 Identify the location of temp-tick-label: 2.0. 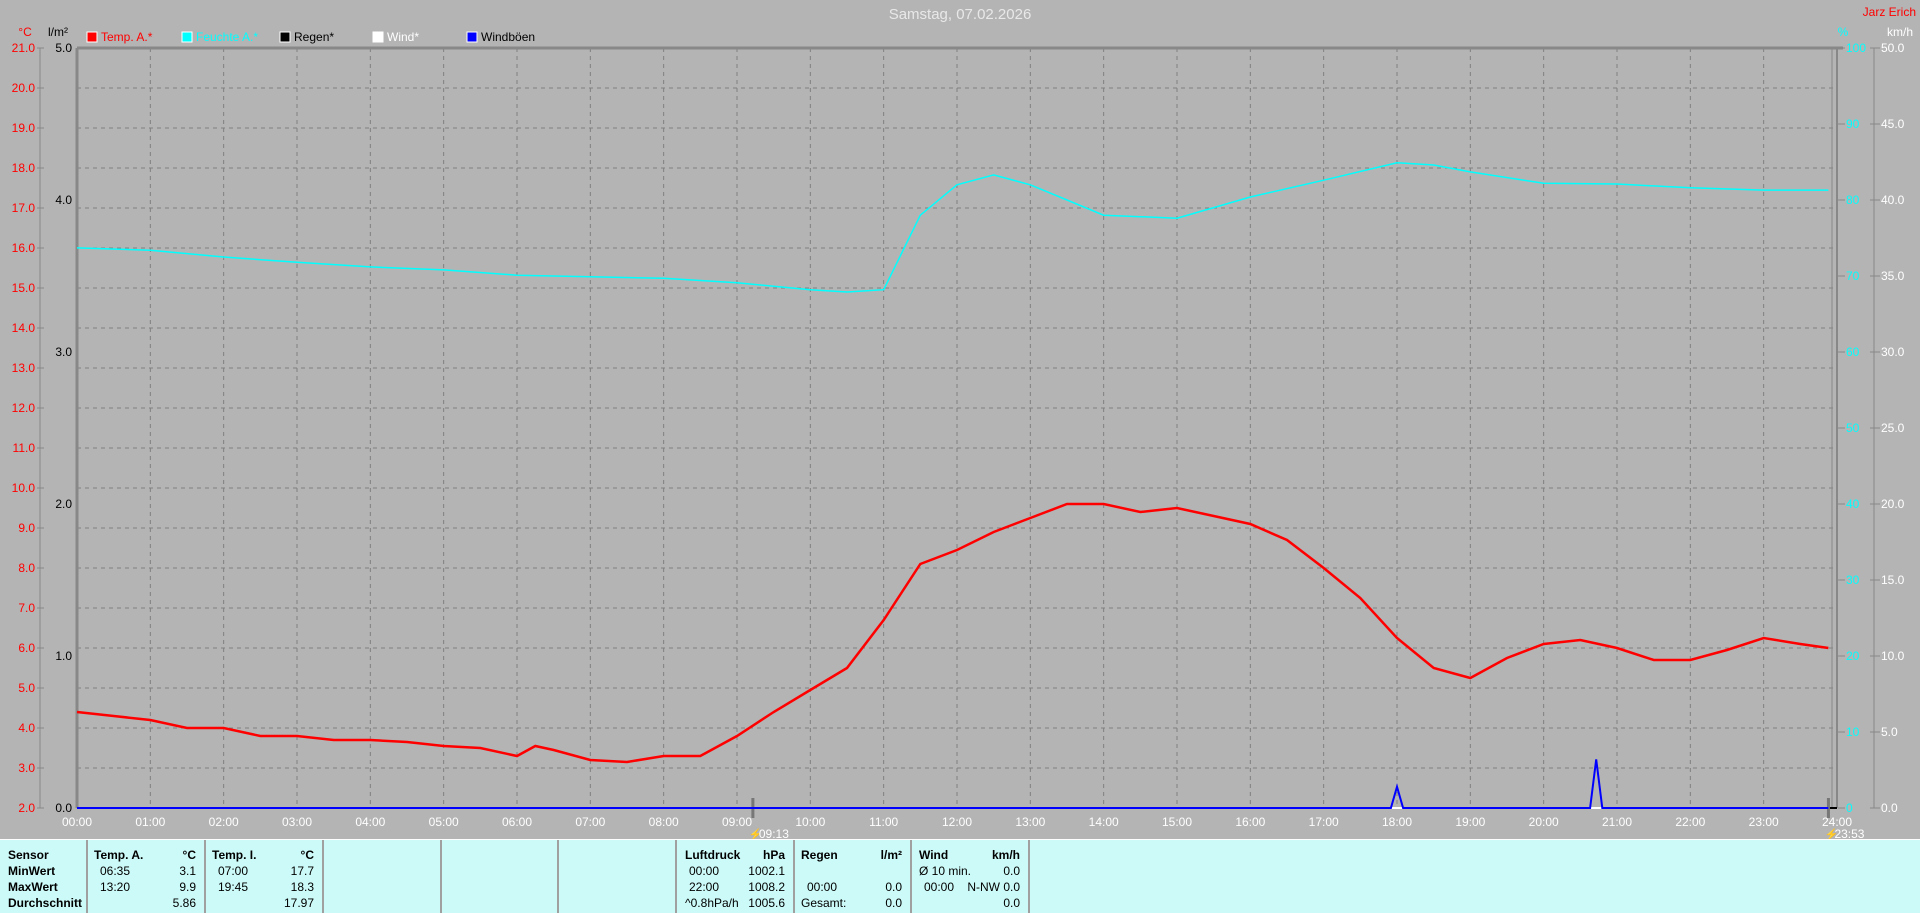
(26, 808).